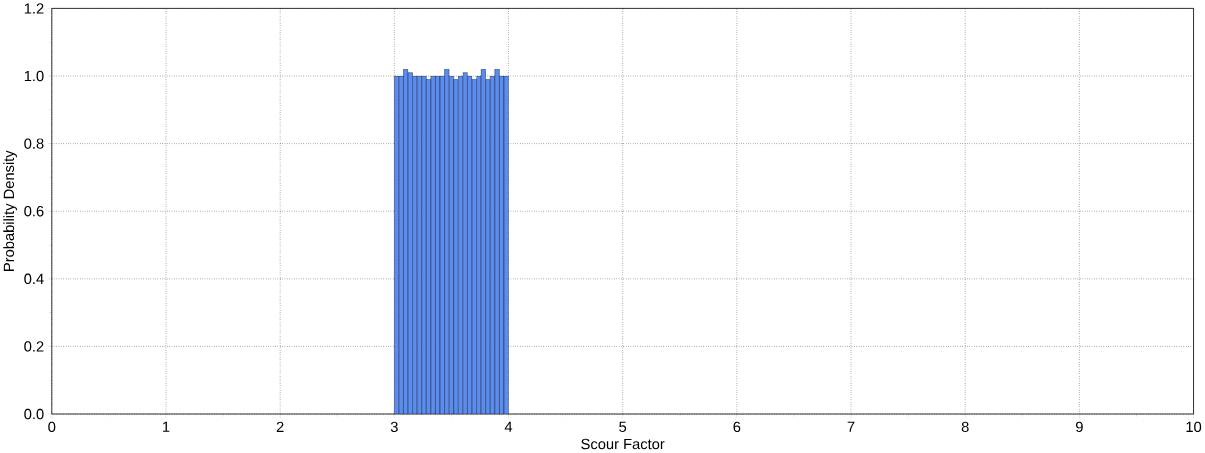 The height and width of the screenshot is (453, 1205). I want to click on x-axis-title: Scour Factor, so click(623, 444).